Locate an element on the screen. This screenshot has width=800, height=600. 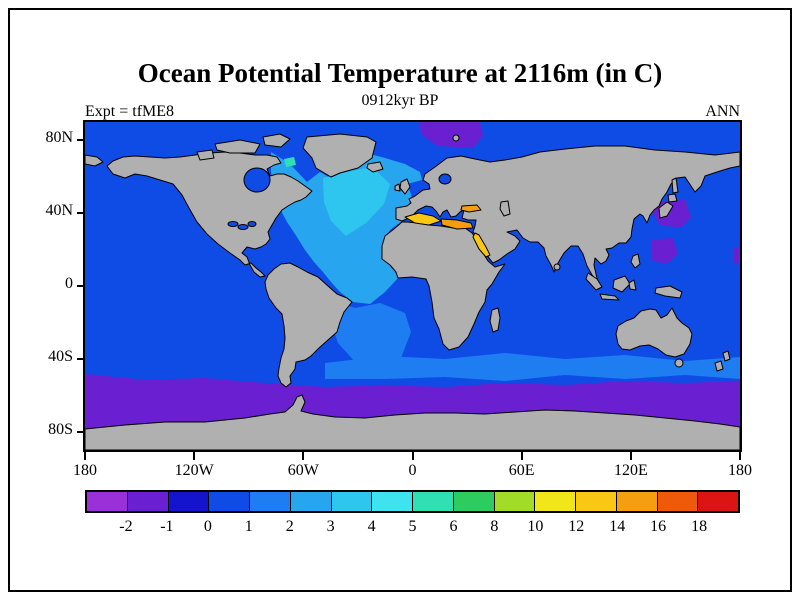
java is located at coordinates (609, 297).